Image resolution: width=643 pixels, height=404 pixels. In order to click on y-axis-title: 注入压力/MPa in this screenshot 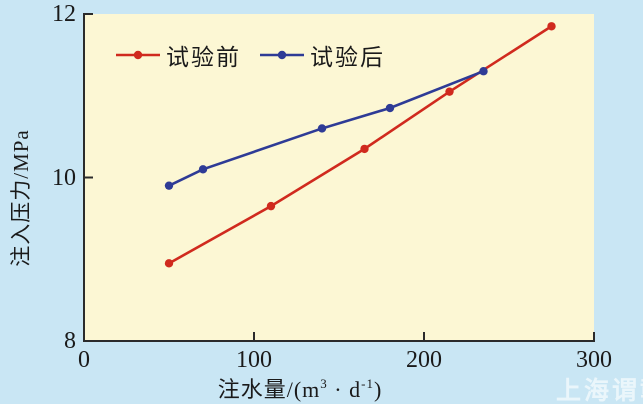, I will do `click(21, 198)`.